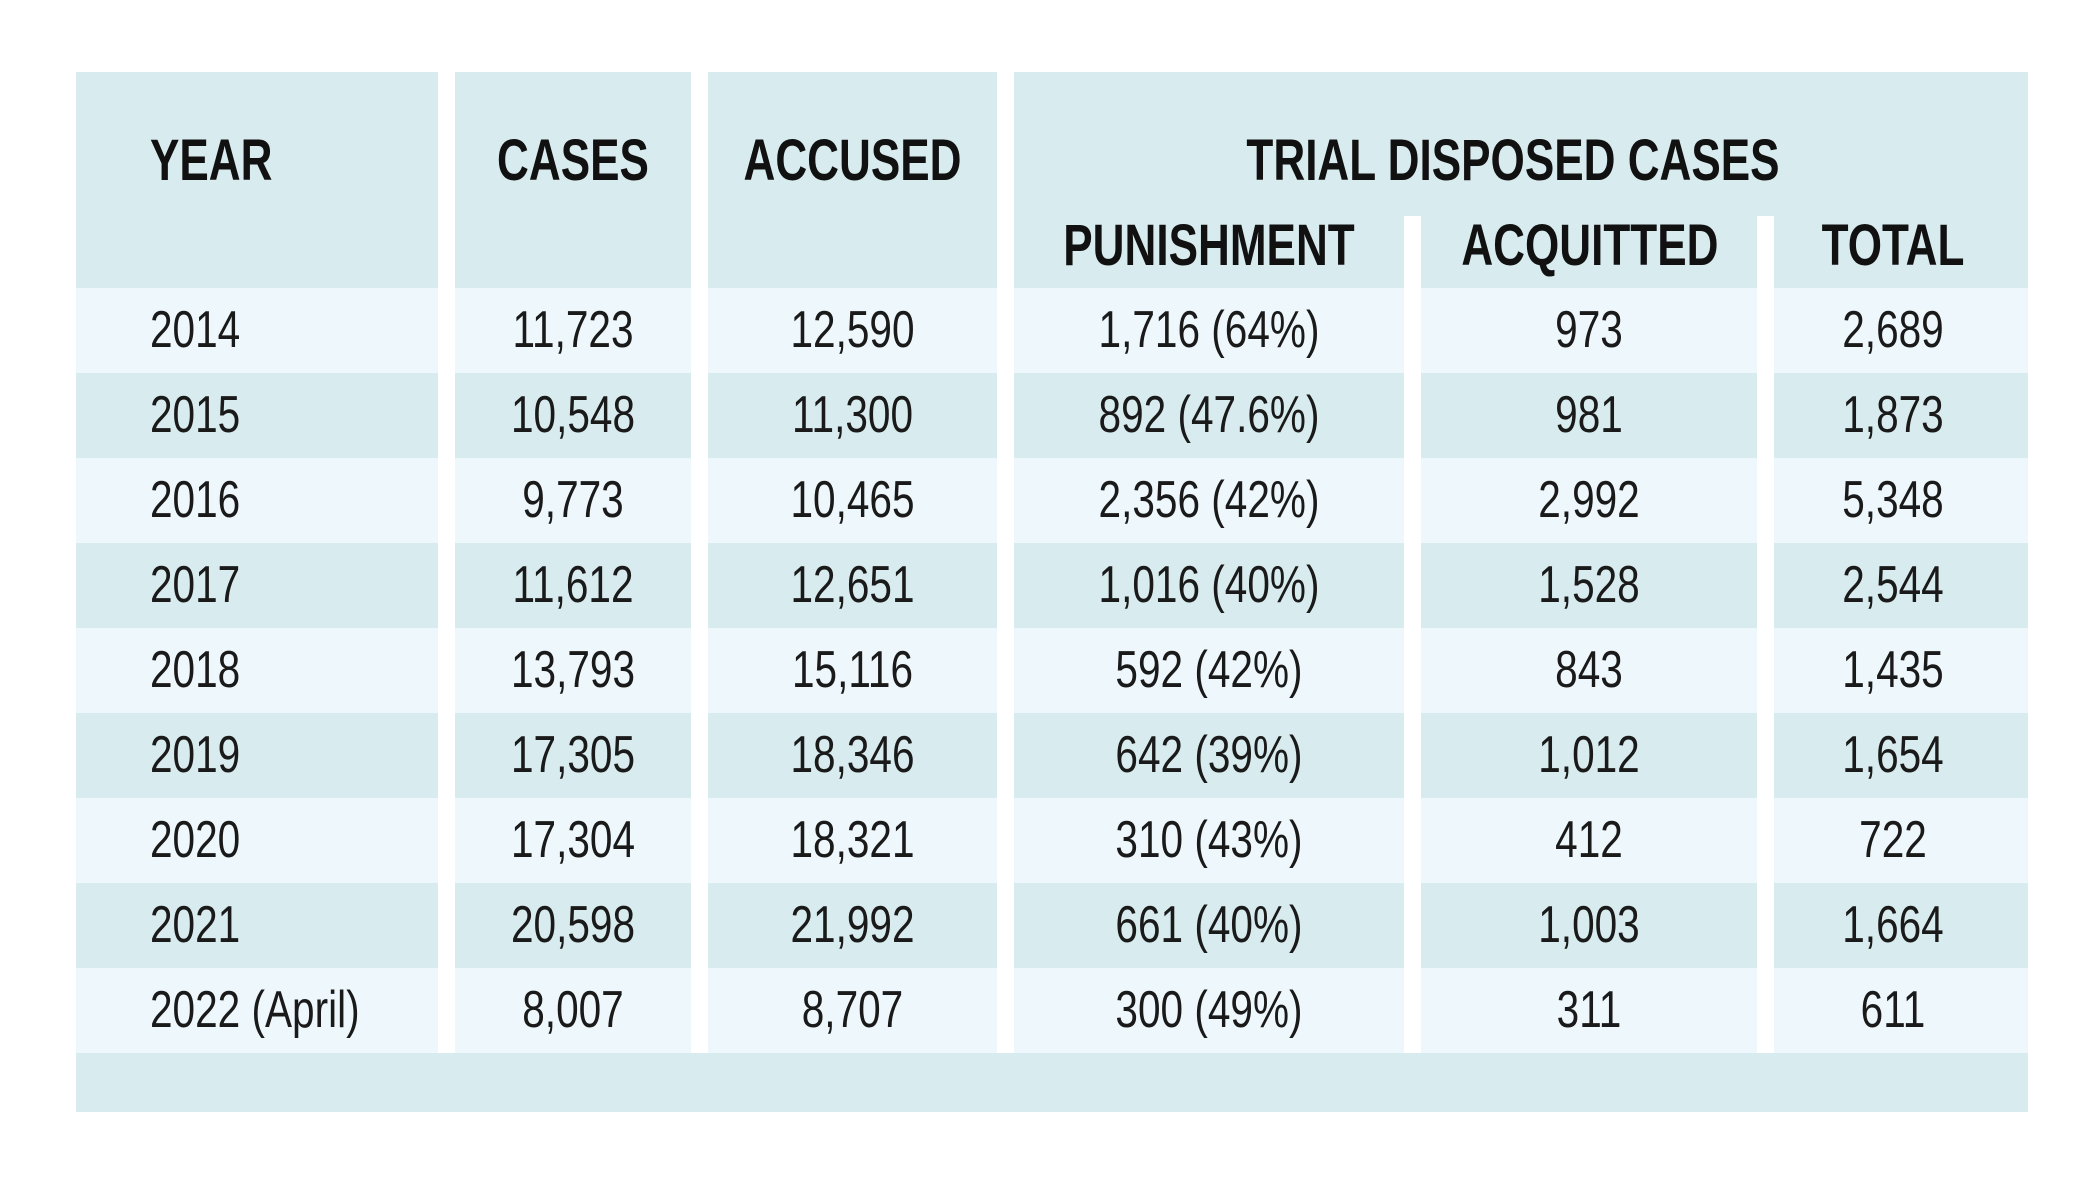 Image resolution: width=2100 pixels, height=1178 pixels. What do you see at coordinates (195, 585) in the screenshot?
I see `cell-year: 2017` at bounding box center [195, 585].